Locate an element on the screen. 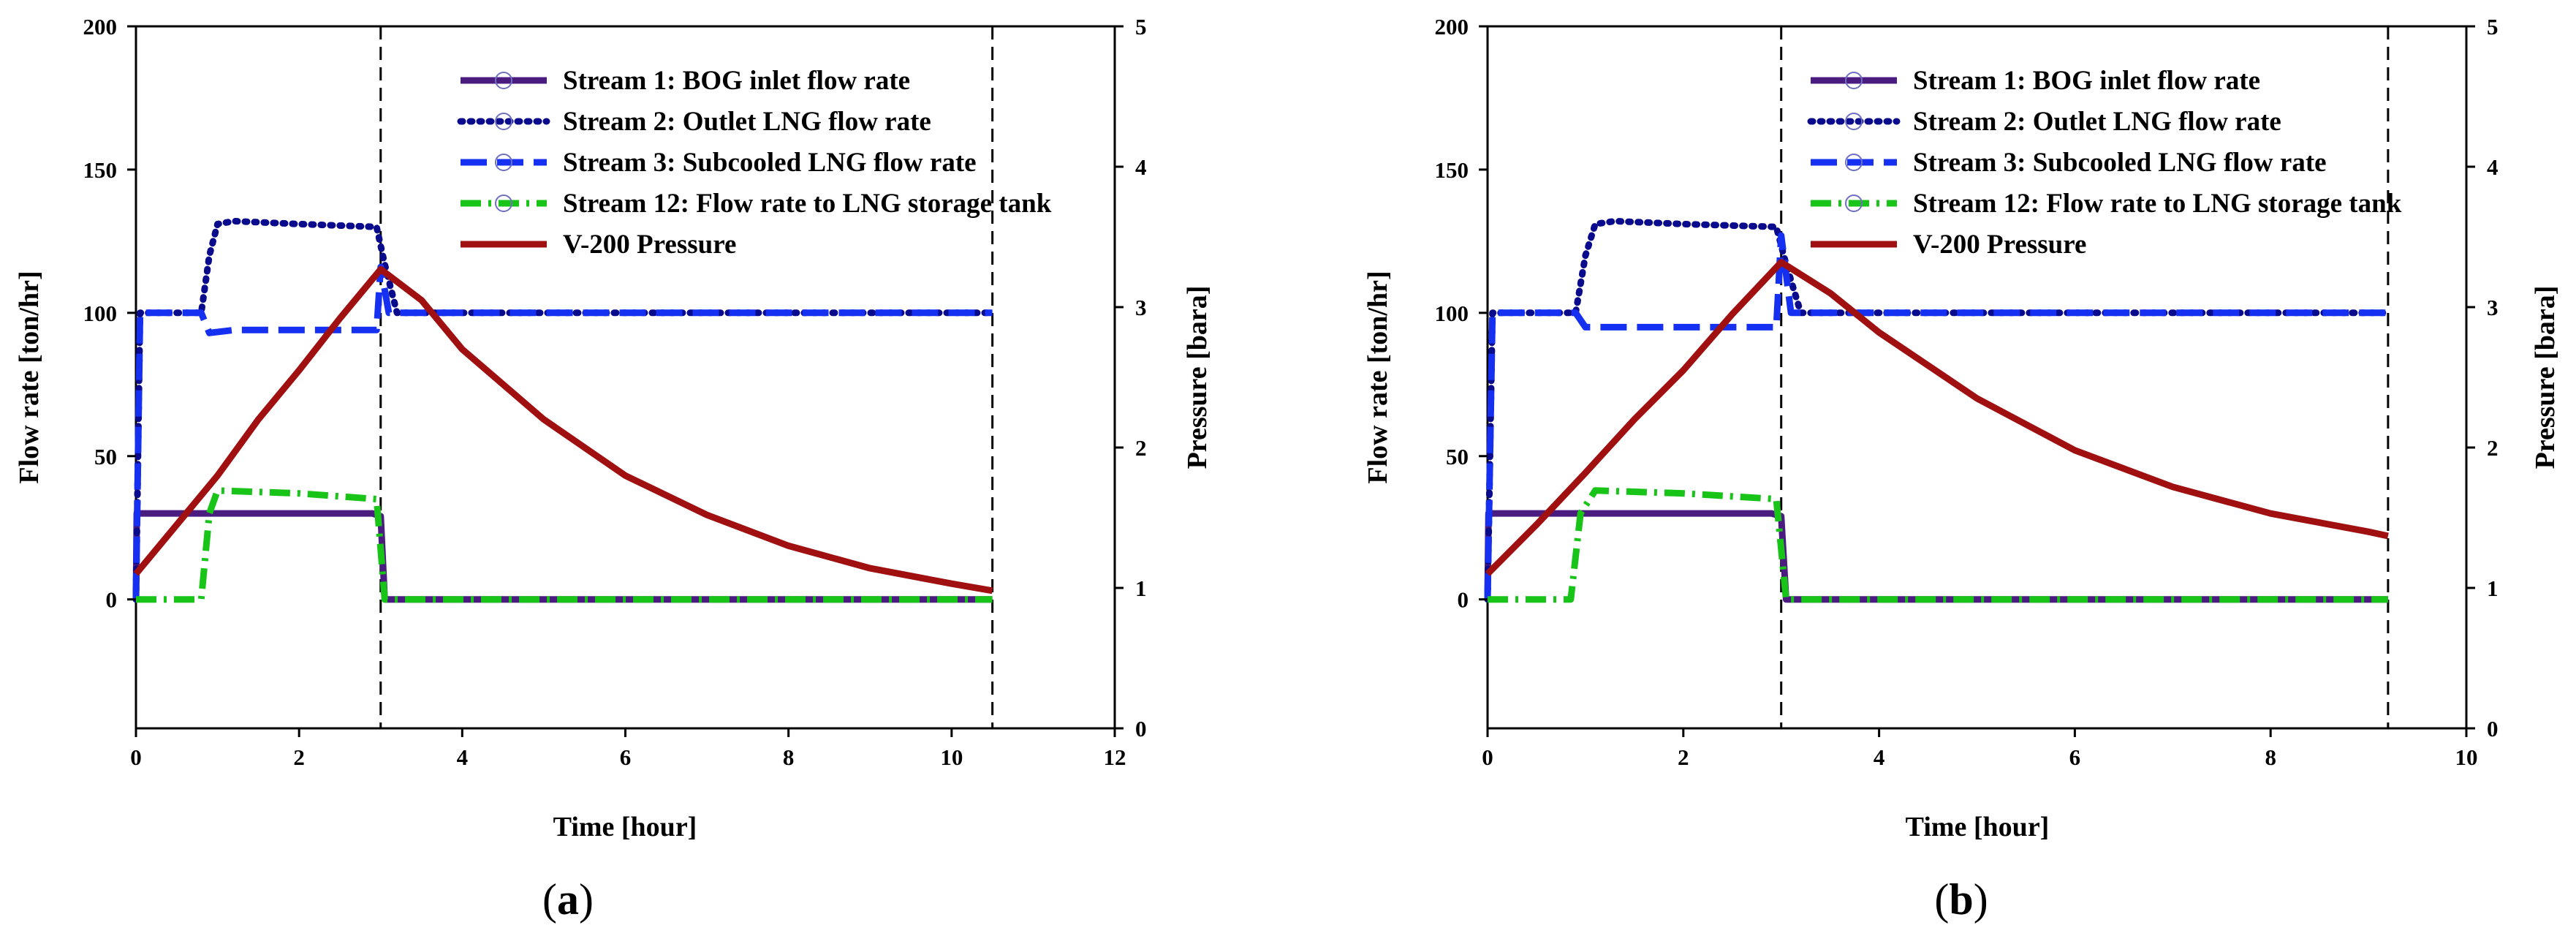  chart-a-x-axis-label: Time [hour] is located at coordinates (625, 827).